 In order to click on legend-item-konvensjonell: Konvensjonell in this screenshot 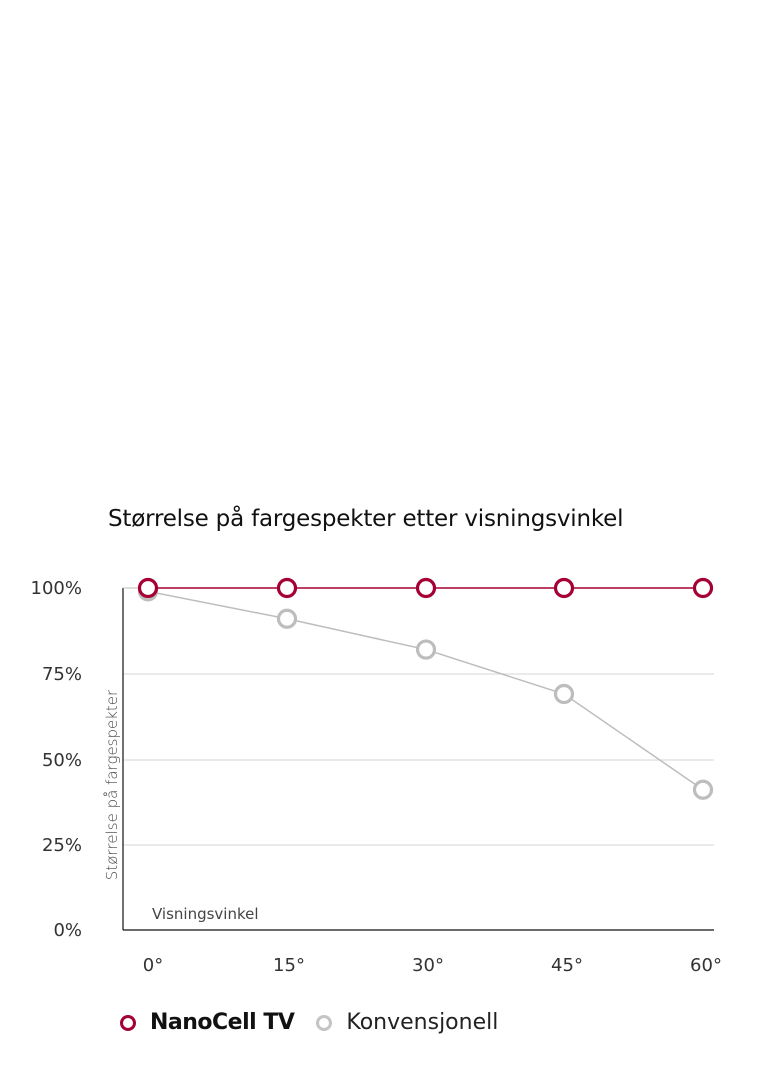, I will do `click(407, 1022)`.